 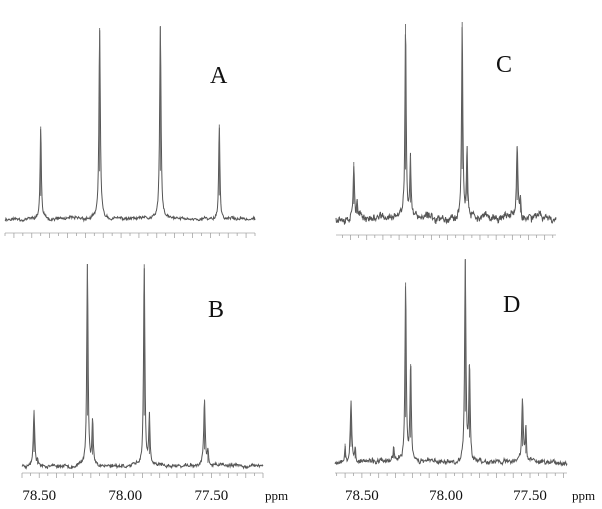 What do you see at coordinates (583, 495) in the screenshot?
I see `x-unit-label-d: ppm` at bounding box center [583, 495].